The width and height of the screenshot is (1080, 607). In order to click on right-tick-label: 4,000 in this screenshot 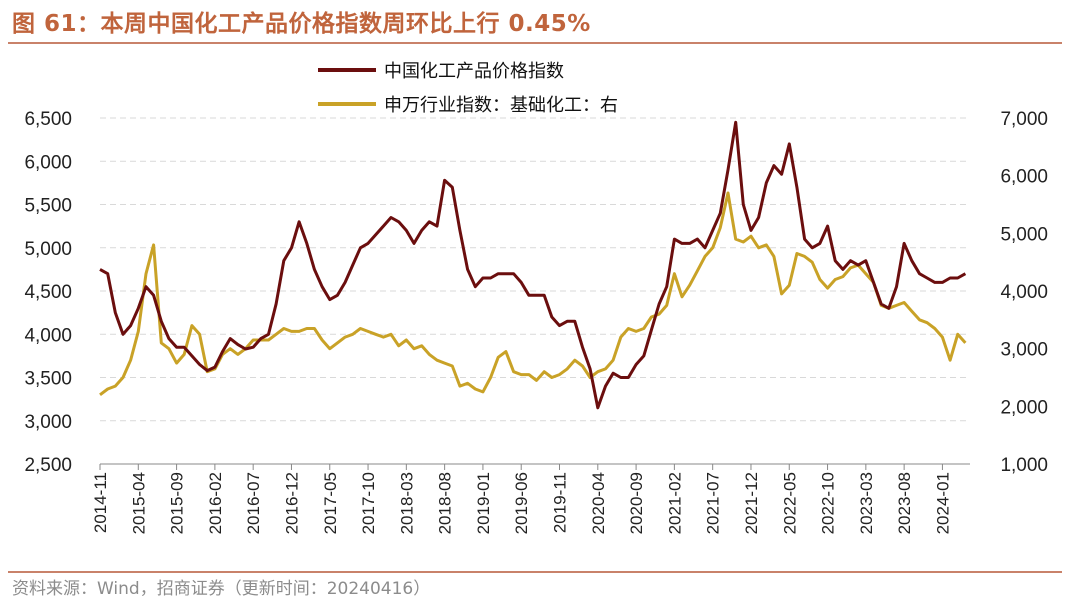, I will do `click(1024, 292)`.